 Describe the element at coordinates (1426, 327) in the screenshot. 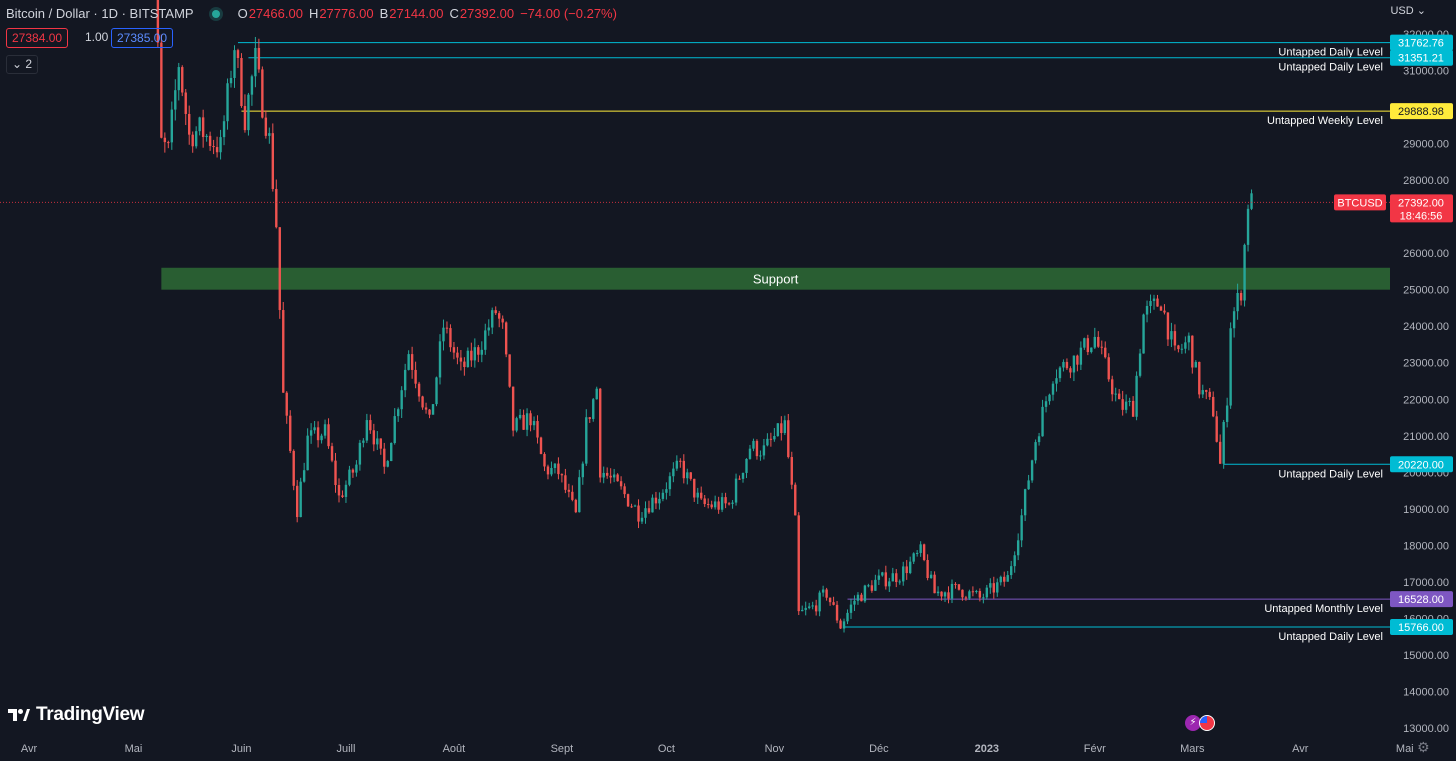

I see `y-tick-label: 24000.00` at that location.